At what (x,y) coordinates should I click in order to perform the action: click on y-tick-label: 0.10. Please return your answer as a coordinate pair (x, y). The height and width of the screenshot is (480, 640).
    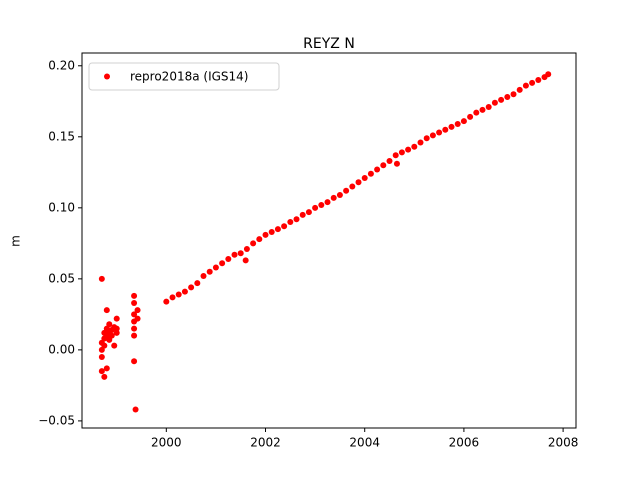
    Looking at the image, I should click on (61, 207).